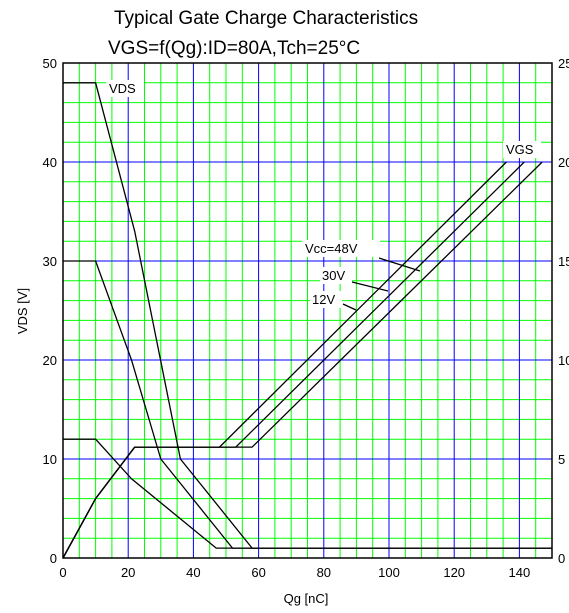 This screenshot has width=569, height=613. I want to click on x-tick-label: 80, so click(324, 572).